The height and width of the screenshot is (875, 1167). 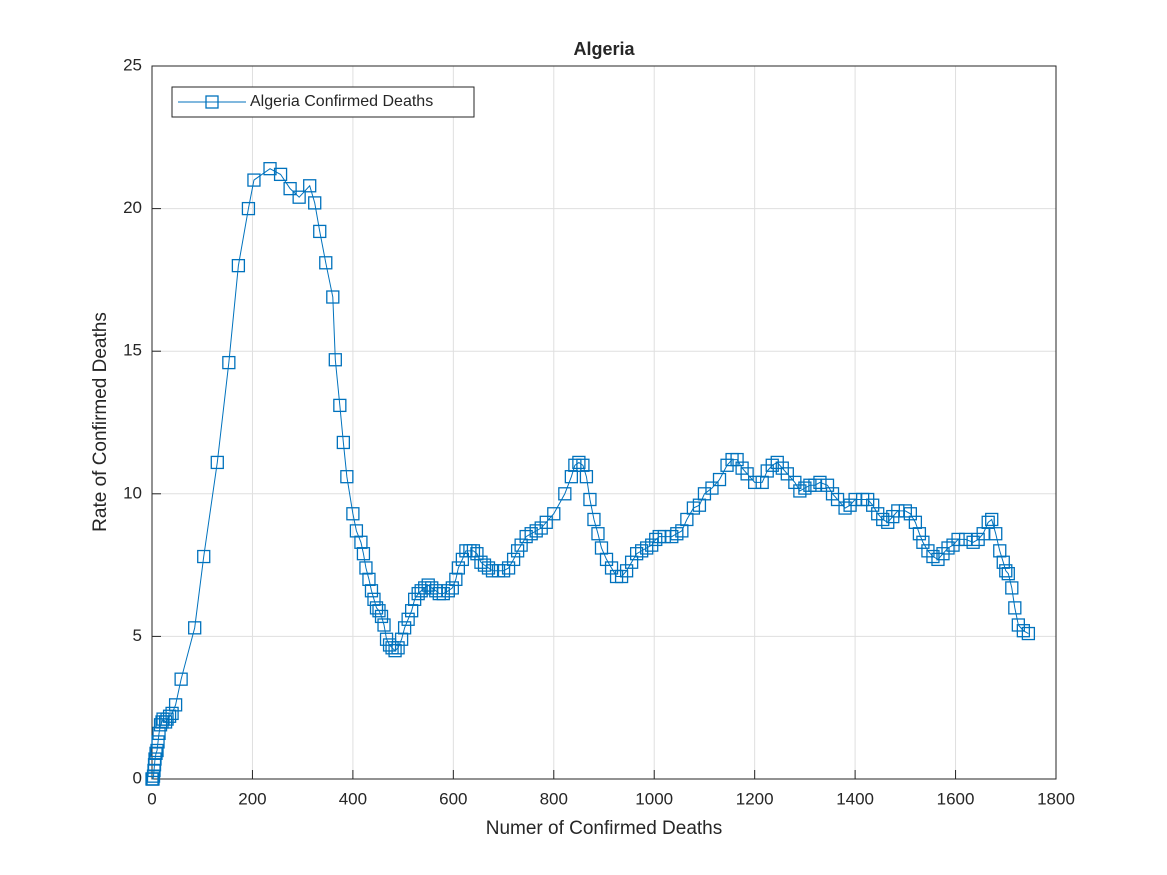 What do you see at coordinates (132, 207) in the screenshot?
I see `y-tick-label: 20` at bounding box center [132, 207].